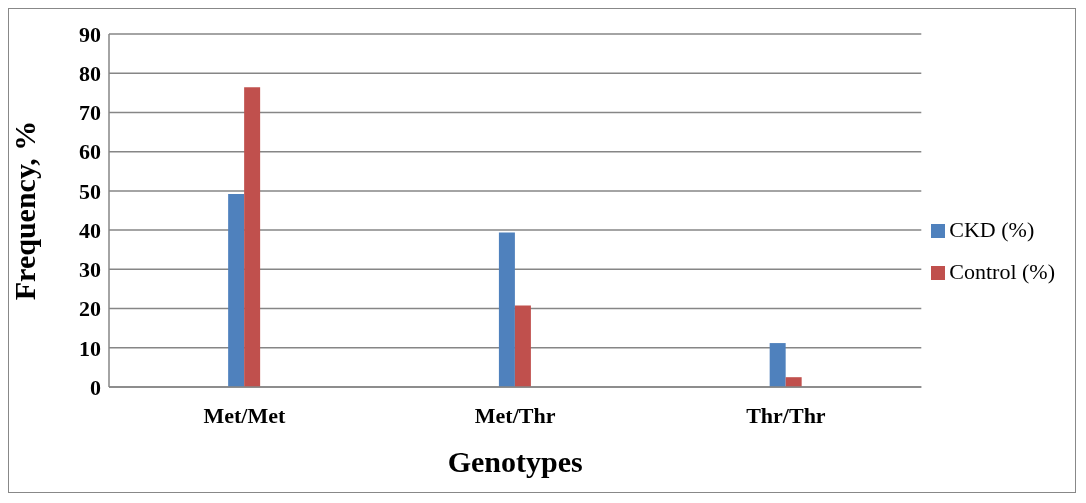 The image size is (1086, 503). I want to click on x-tick-label: Thr/Thr, so click(786, 415).